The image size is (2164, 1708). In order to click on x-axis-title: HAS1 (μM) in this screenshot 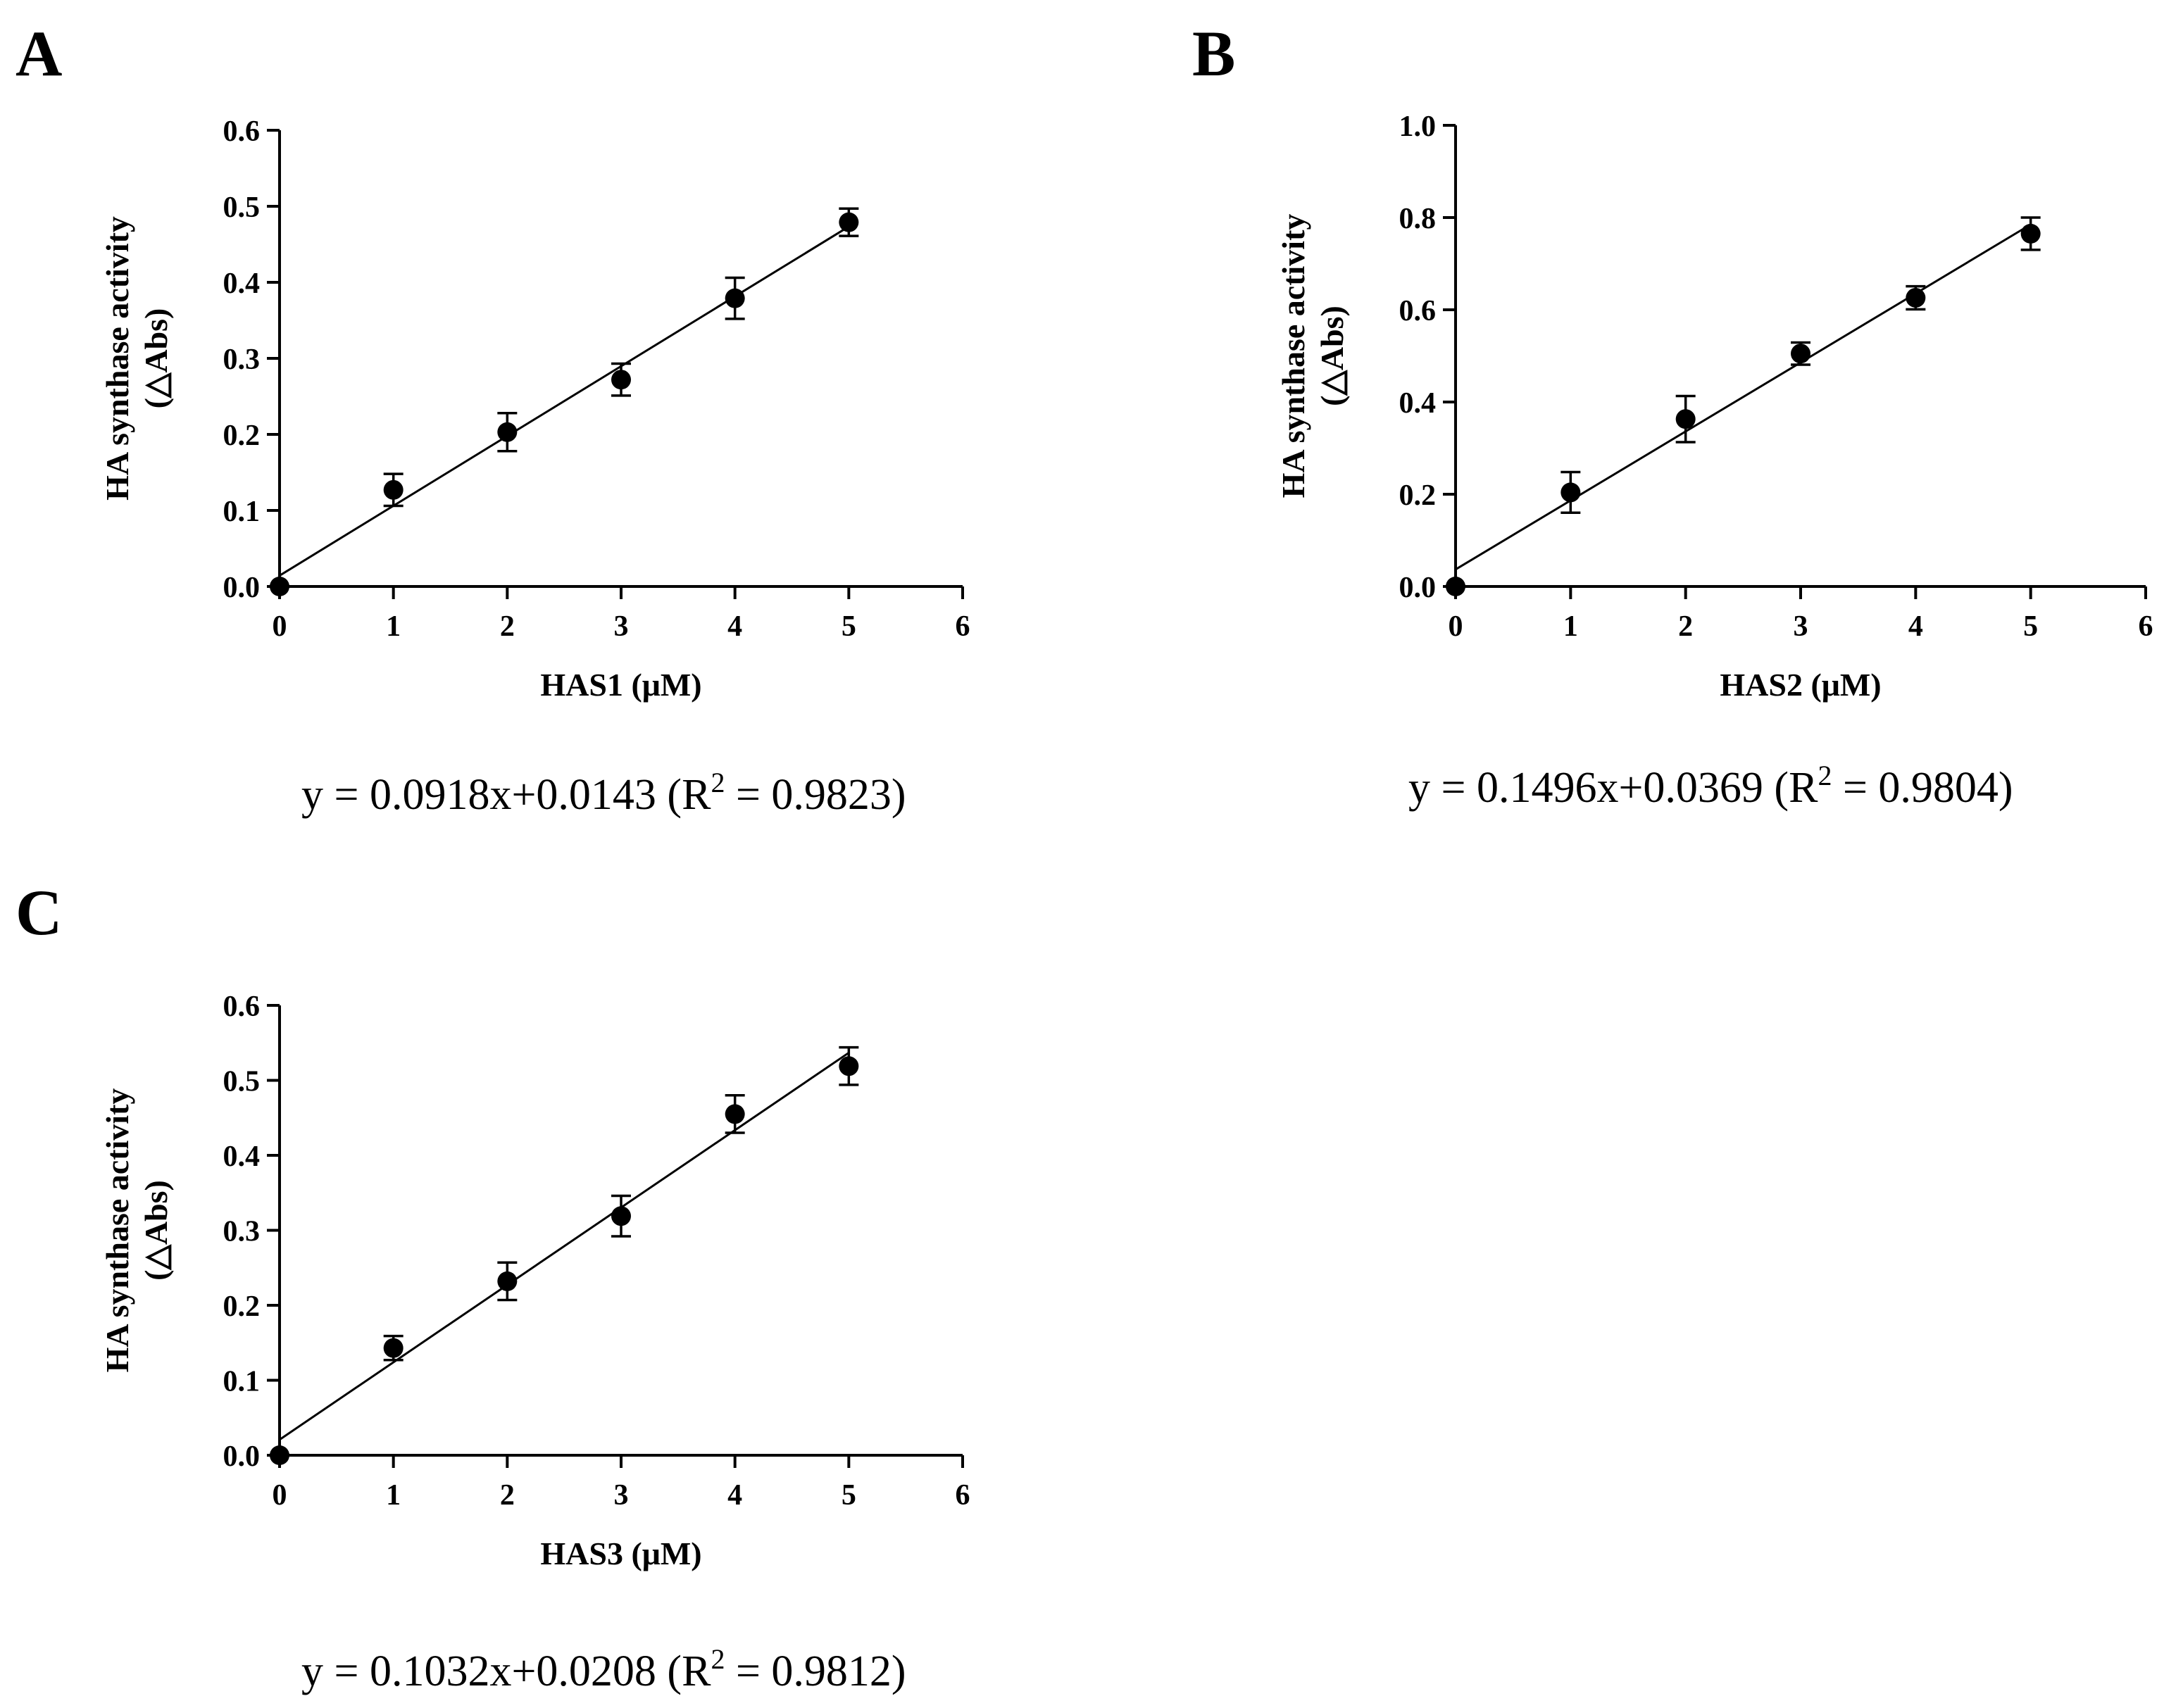, I will do `click(620, 685)`.